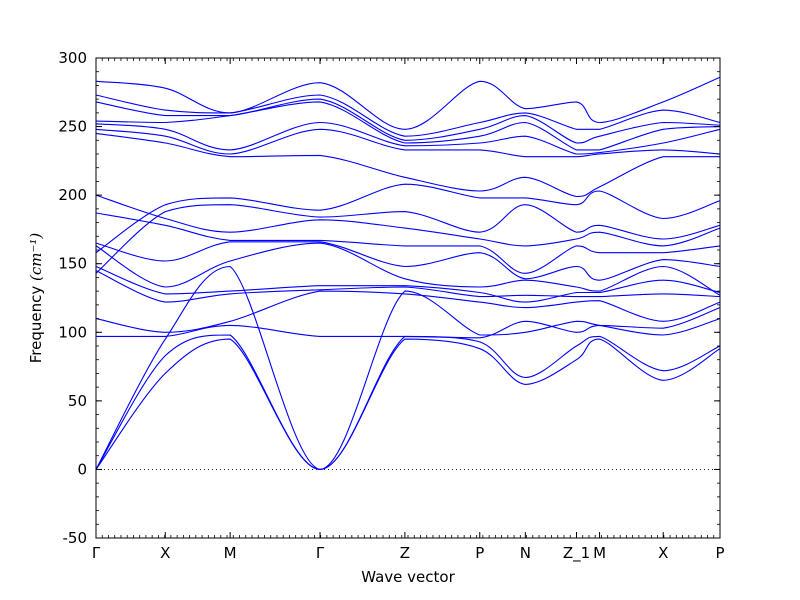 Image resolution: width=800 pixels, height=600 pixels. Describe the element at coordinates (75, 538) in the screenshot. I see `y-tick-label: -50` at that location.